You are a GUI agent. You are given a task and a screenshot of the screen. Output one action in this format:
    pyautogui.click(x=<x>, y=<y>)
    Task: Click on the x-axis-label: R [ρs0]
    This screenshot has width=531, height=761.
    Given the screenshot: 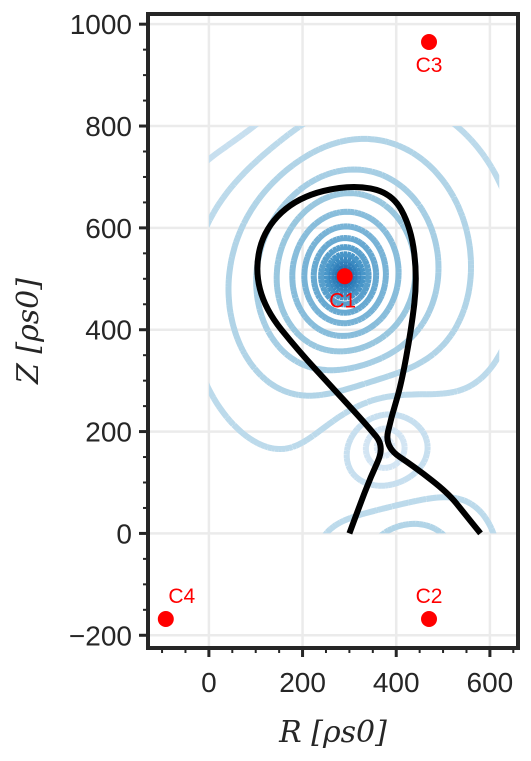 What is the action you would take?
    pyautogui.click(x=332, y=732)
    